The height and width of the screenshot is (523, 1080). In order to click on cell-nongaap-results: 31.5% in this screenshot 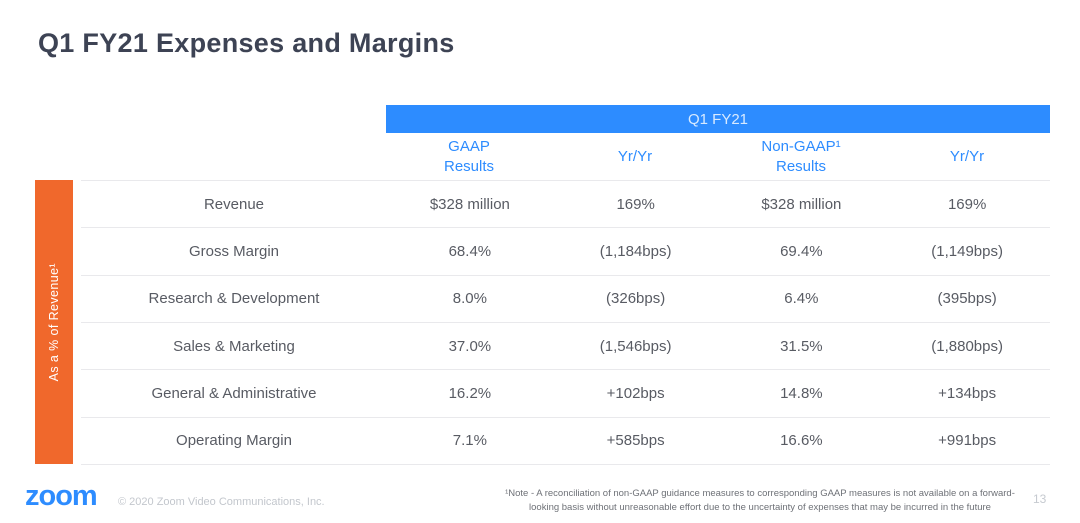, I will do `click(801, 346)`.